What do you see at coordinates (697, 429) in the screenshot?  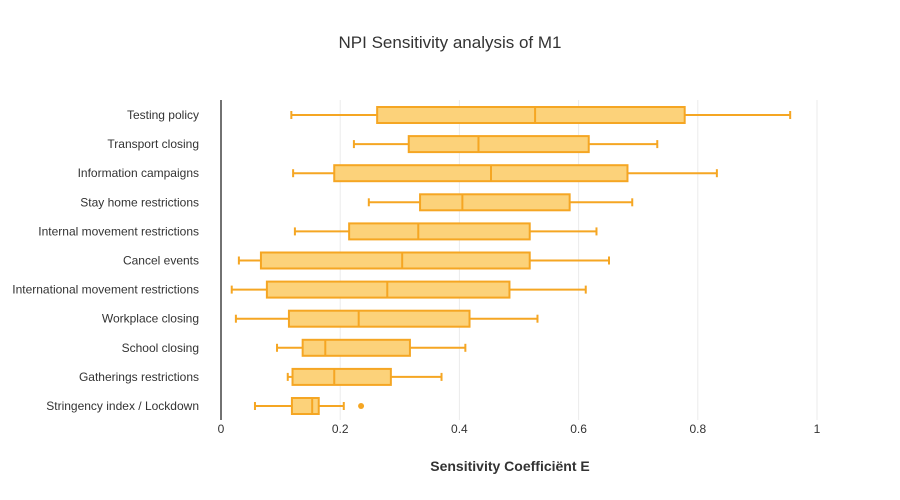 I see `x-tick-label: 0.8` at bounding box center [697, 429].